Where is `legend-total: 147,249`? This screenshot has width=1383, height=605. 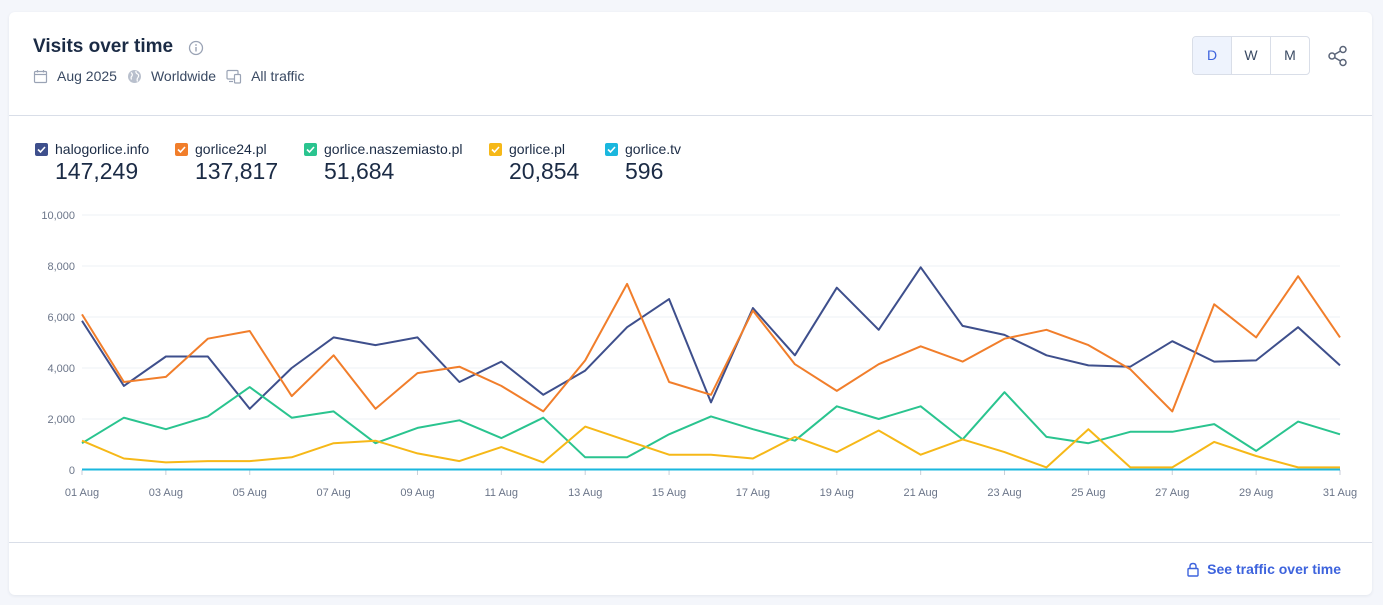
legend-total: 147,249 is located at coordinates (97, 171).